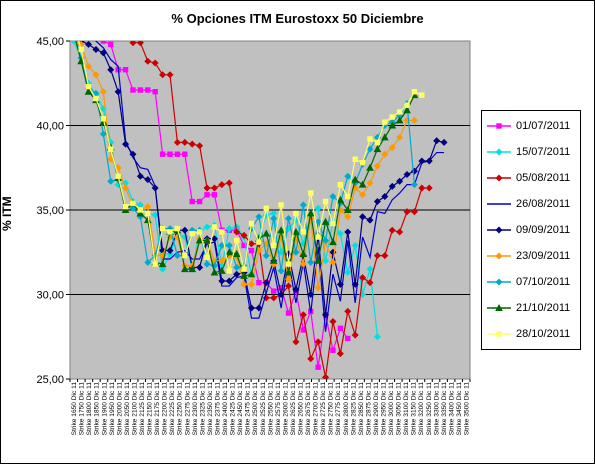 Image resolution: width=595 pixels, height=464 pixels. I want to click on x-tick-label: Strike 2700 Dic 11, so click(316, 409).